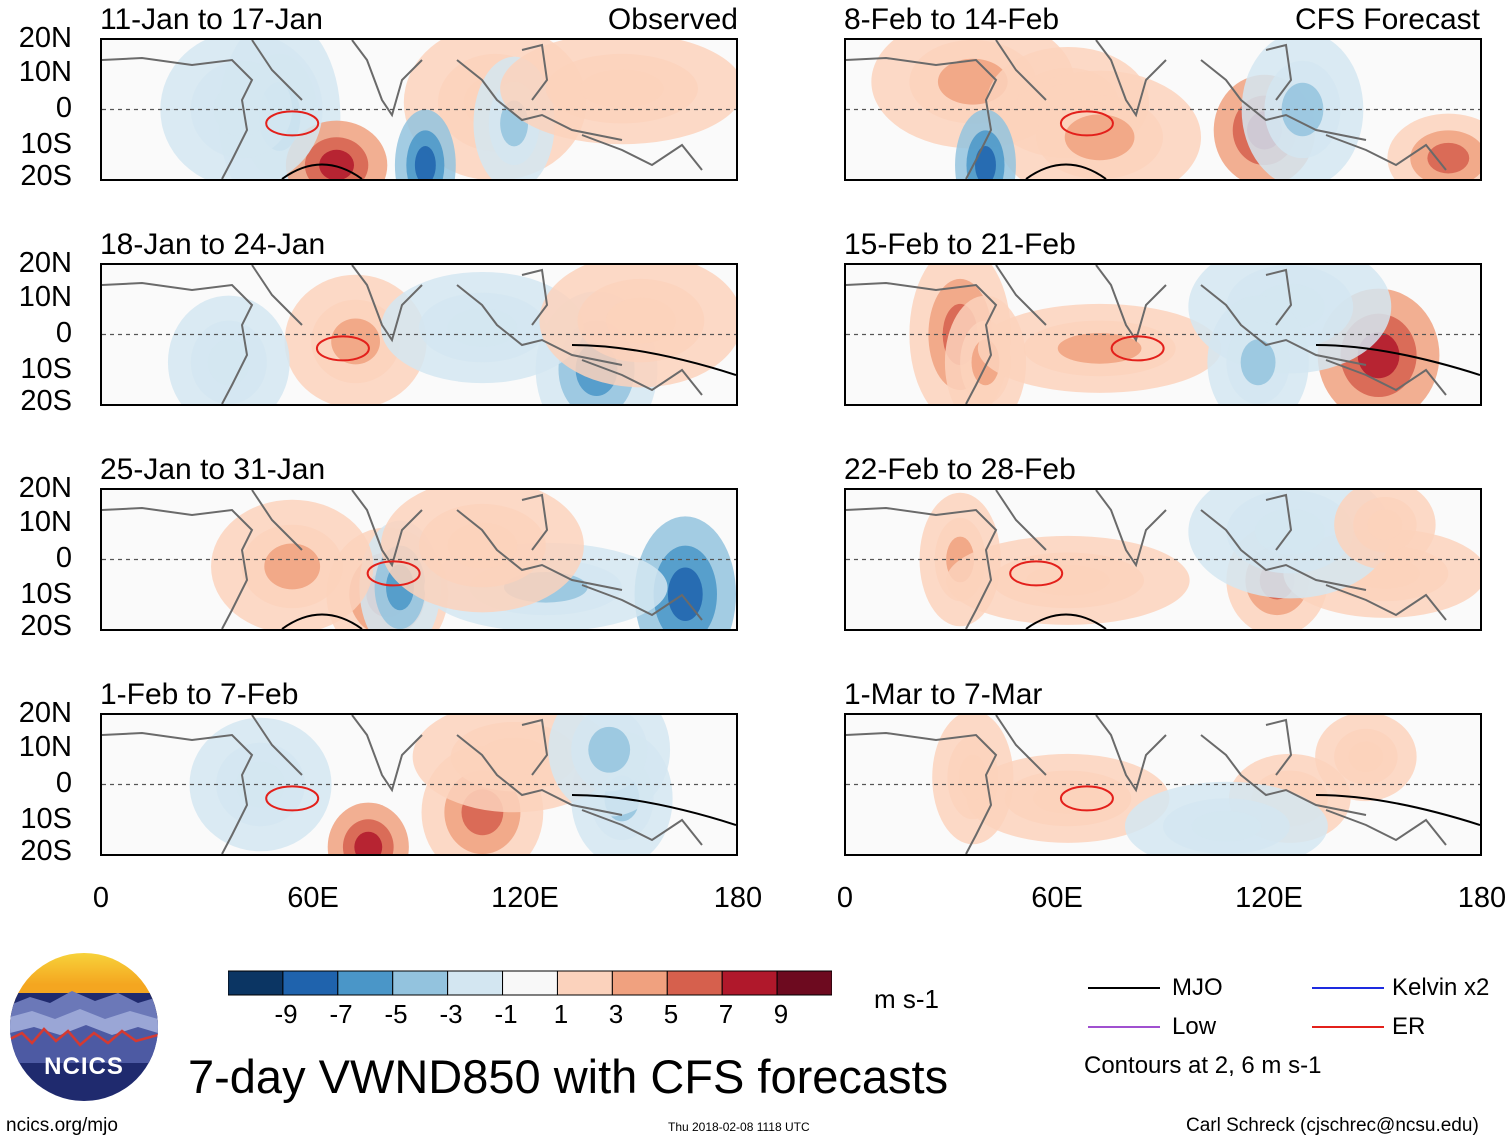 This screenshot has height=1142, width=1510. What do you see at coordinates (1194, 1026) in the screenshot?
I see `legend-low-label: Low` at bounding box center [1194, 1026].